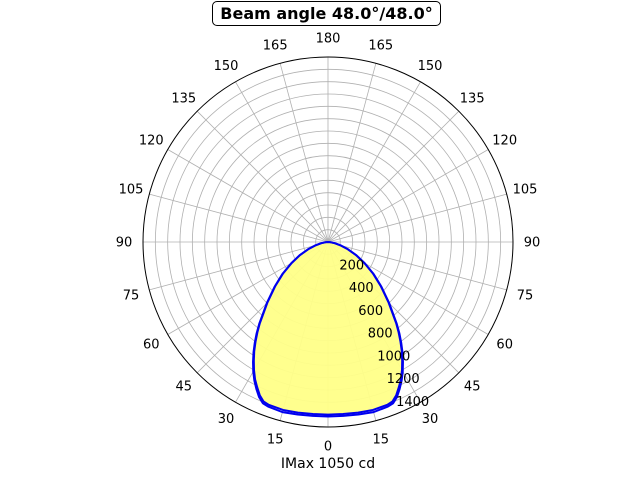  Describe the element at coordinates (328, 39) in the screenshot. I see `angle-tick-label: 180` at that location.